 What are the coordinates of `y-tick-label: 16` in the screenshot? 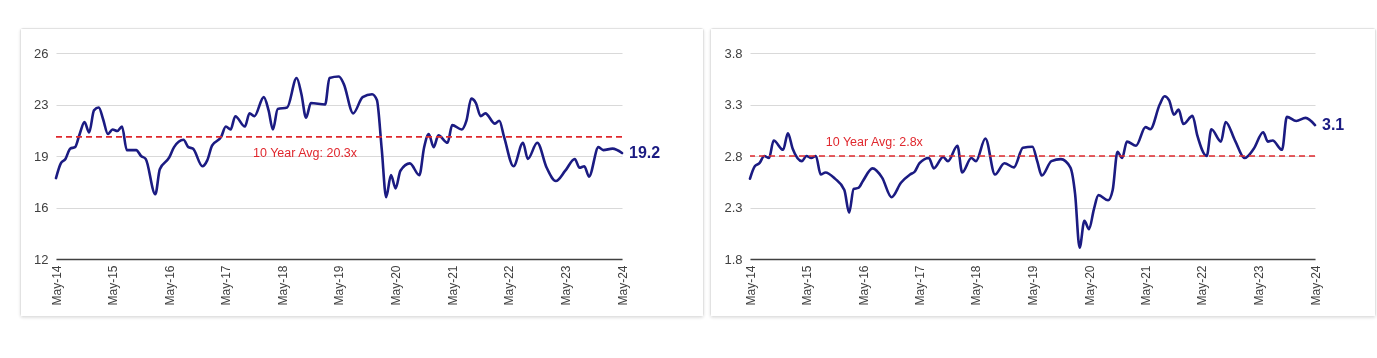 It's located at (41, 207).